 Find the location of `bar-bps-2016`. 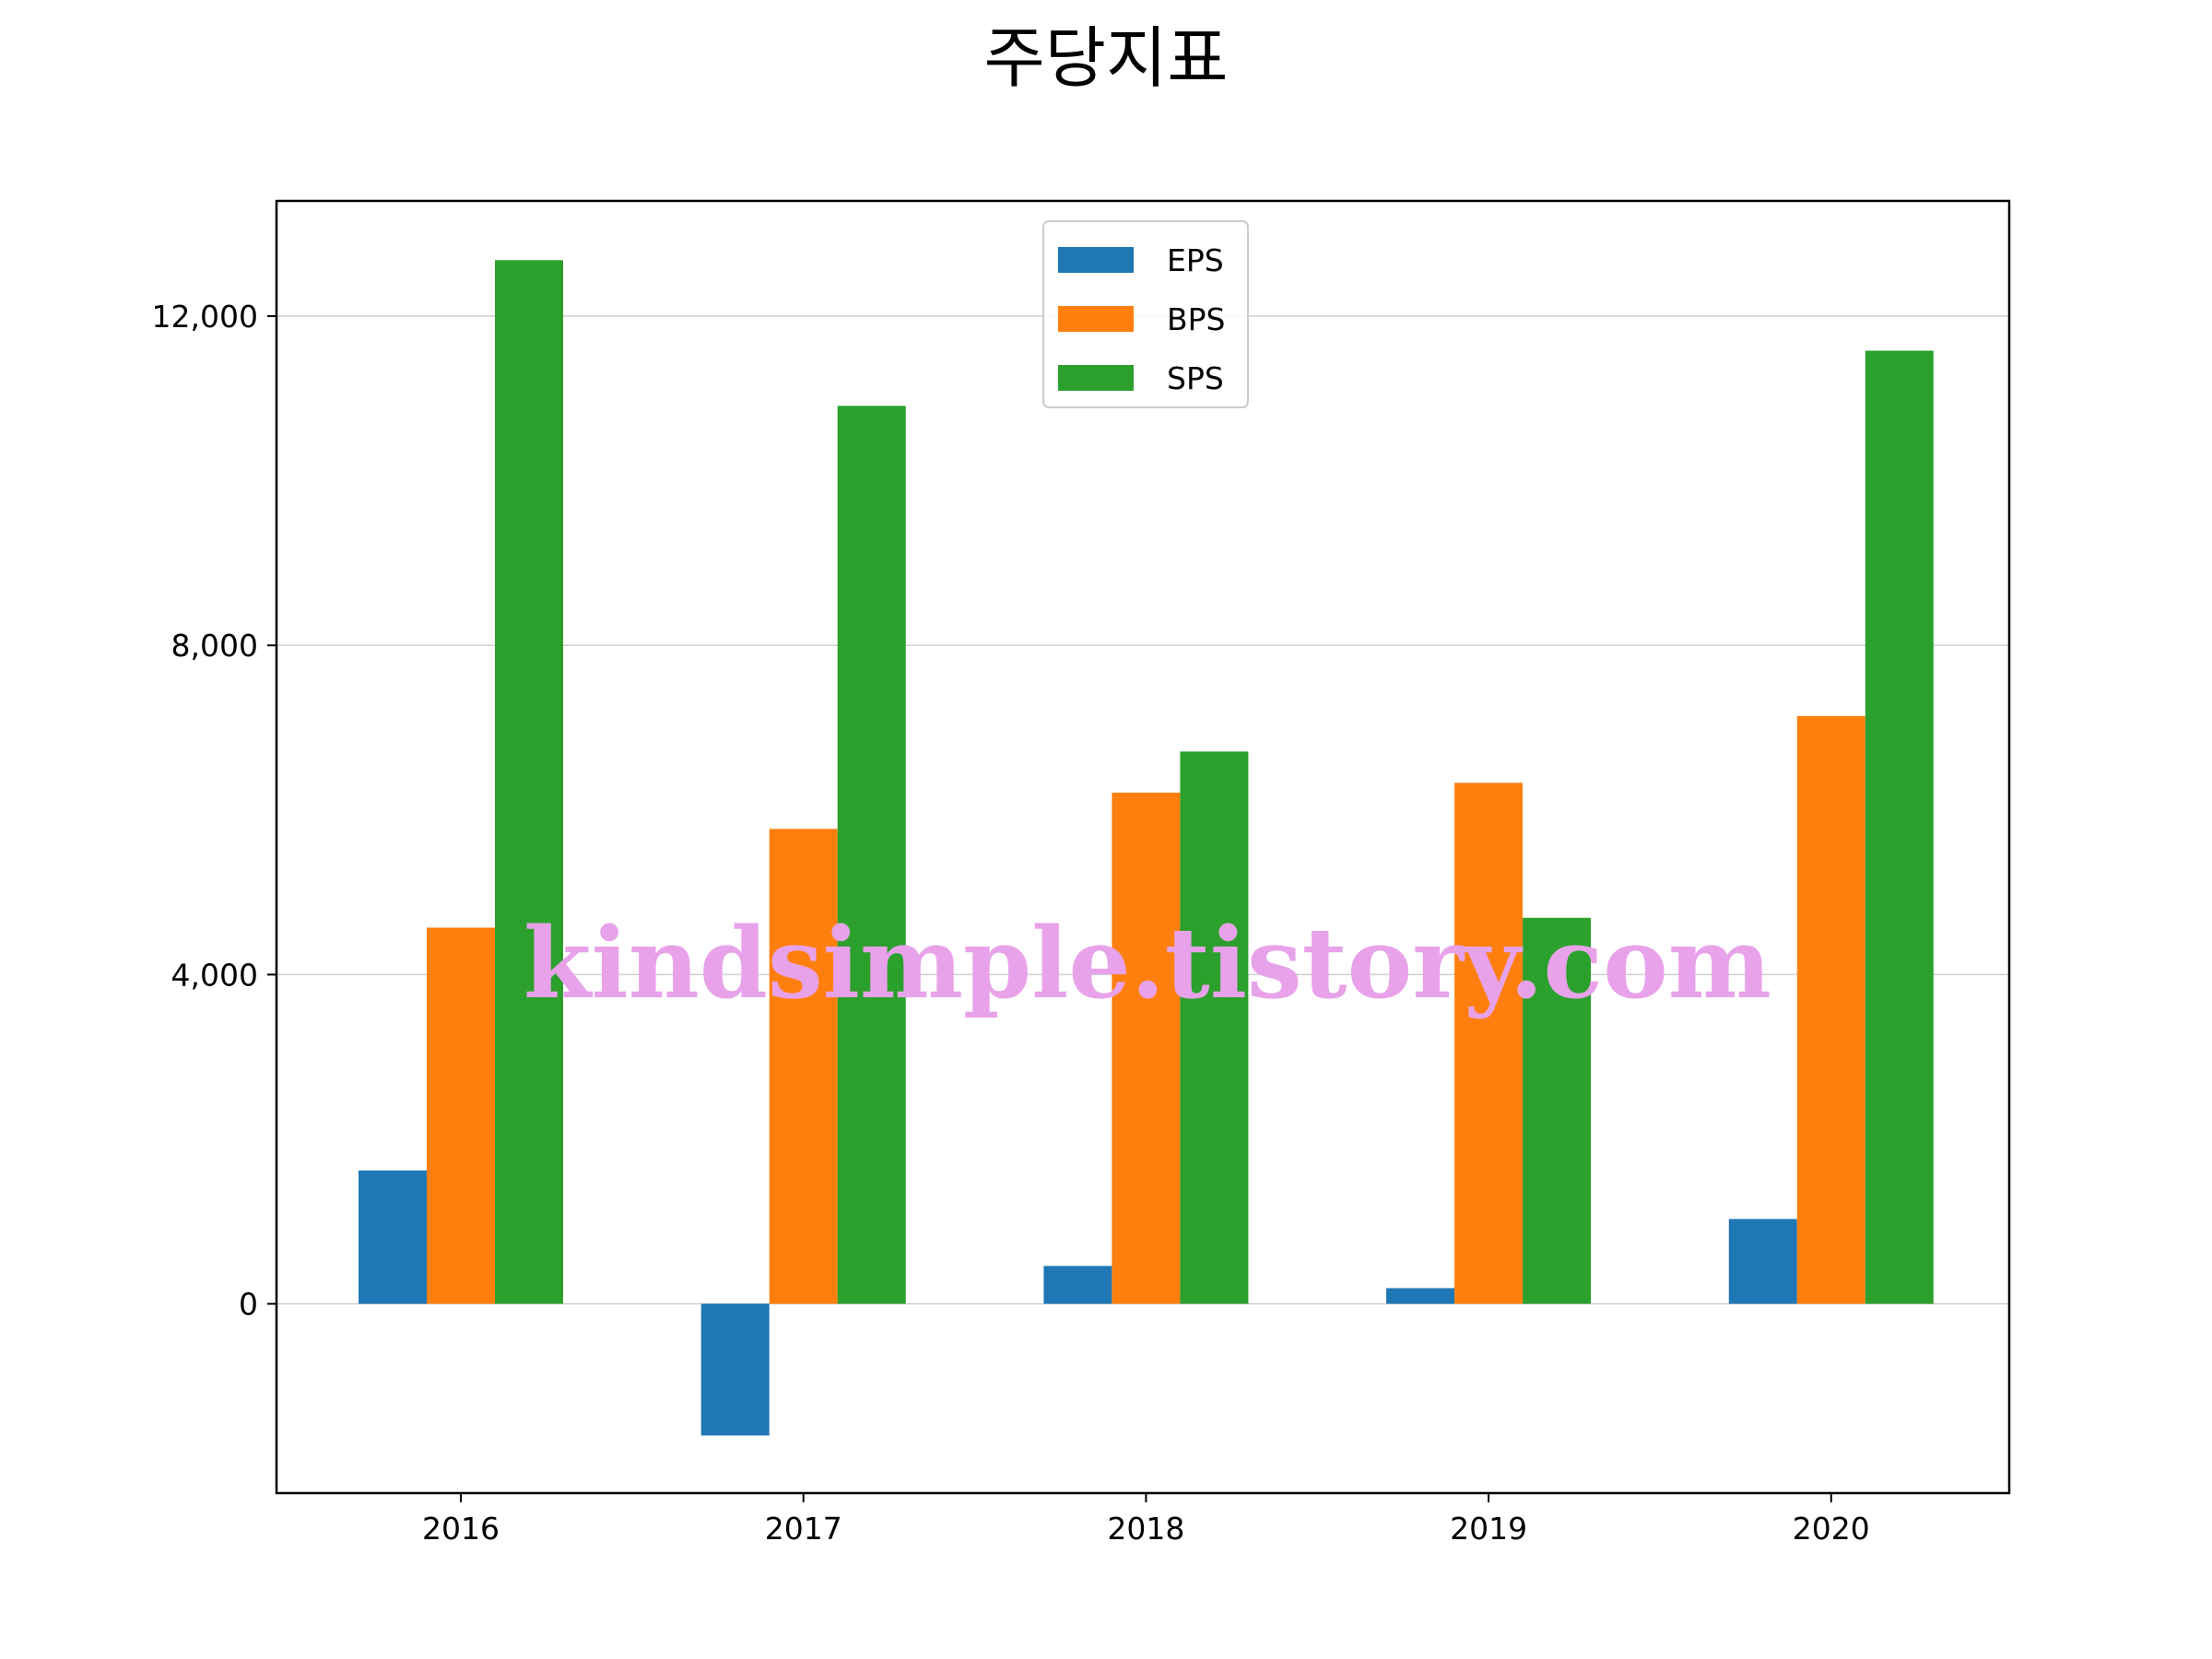

bar-bps-2016 is located at coordinates (461, 1115).